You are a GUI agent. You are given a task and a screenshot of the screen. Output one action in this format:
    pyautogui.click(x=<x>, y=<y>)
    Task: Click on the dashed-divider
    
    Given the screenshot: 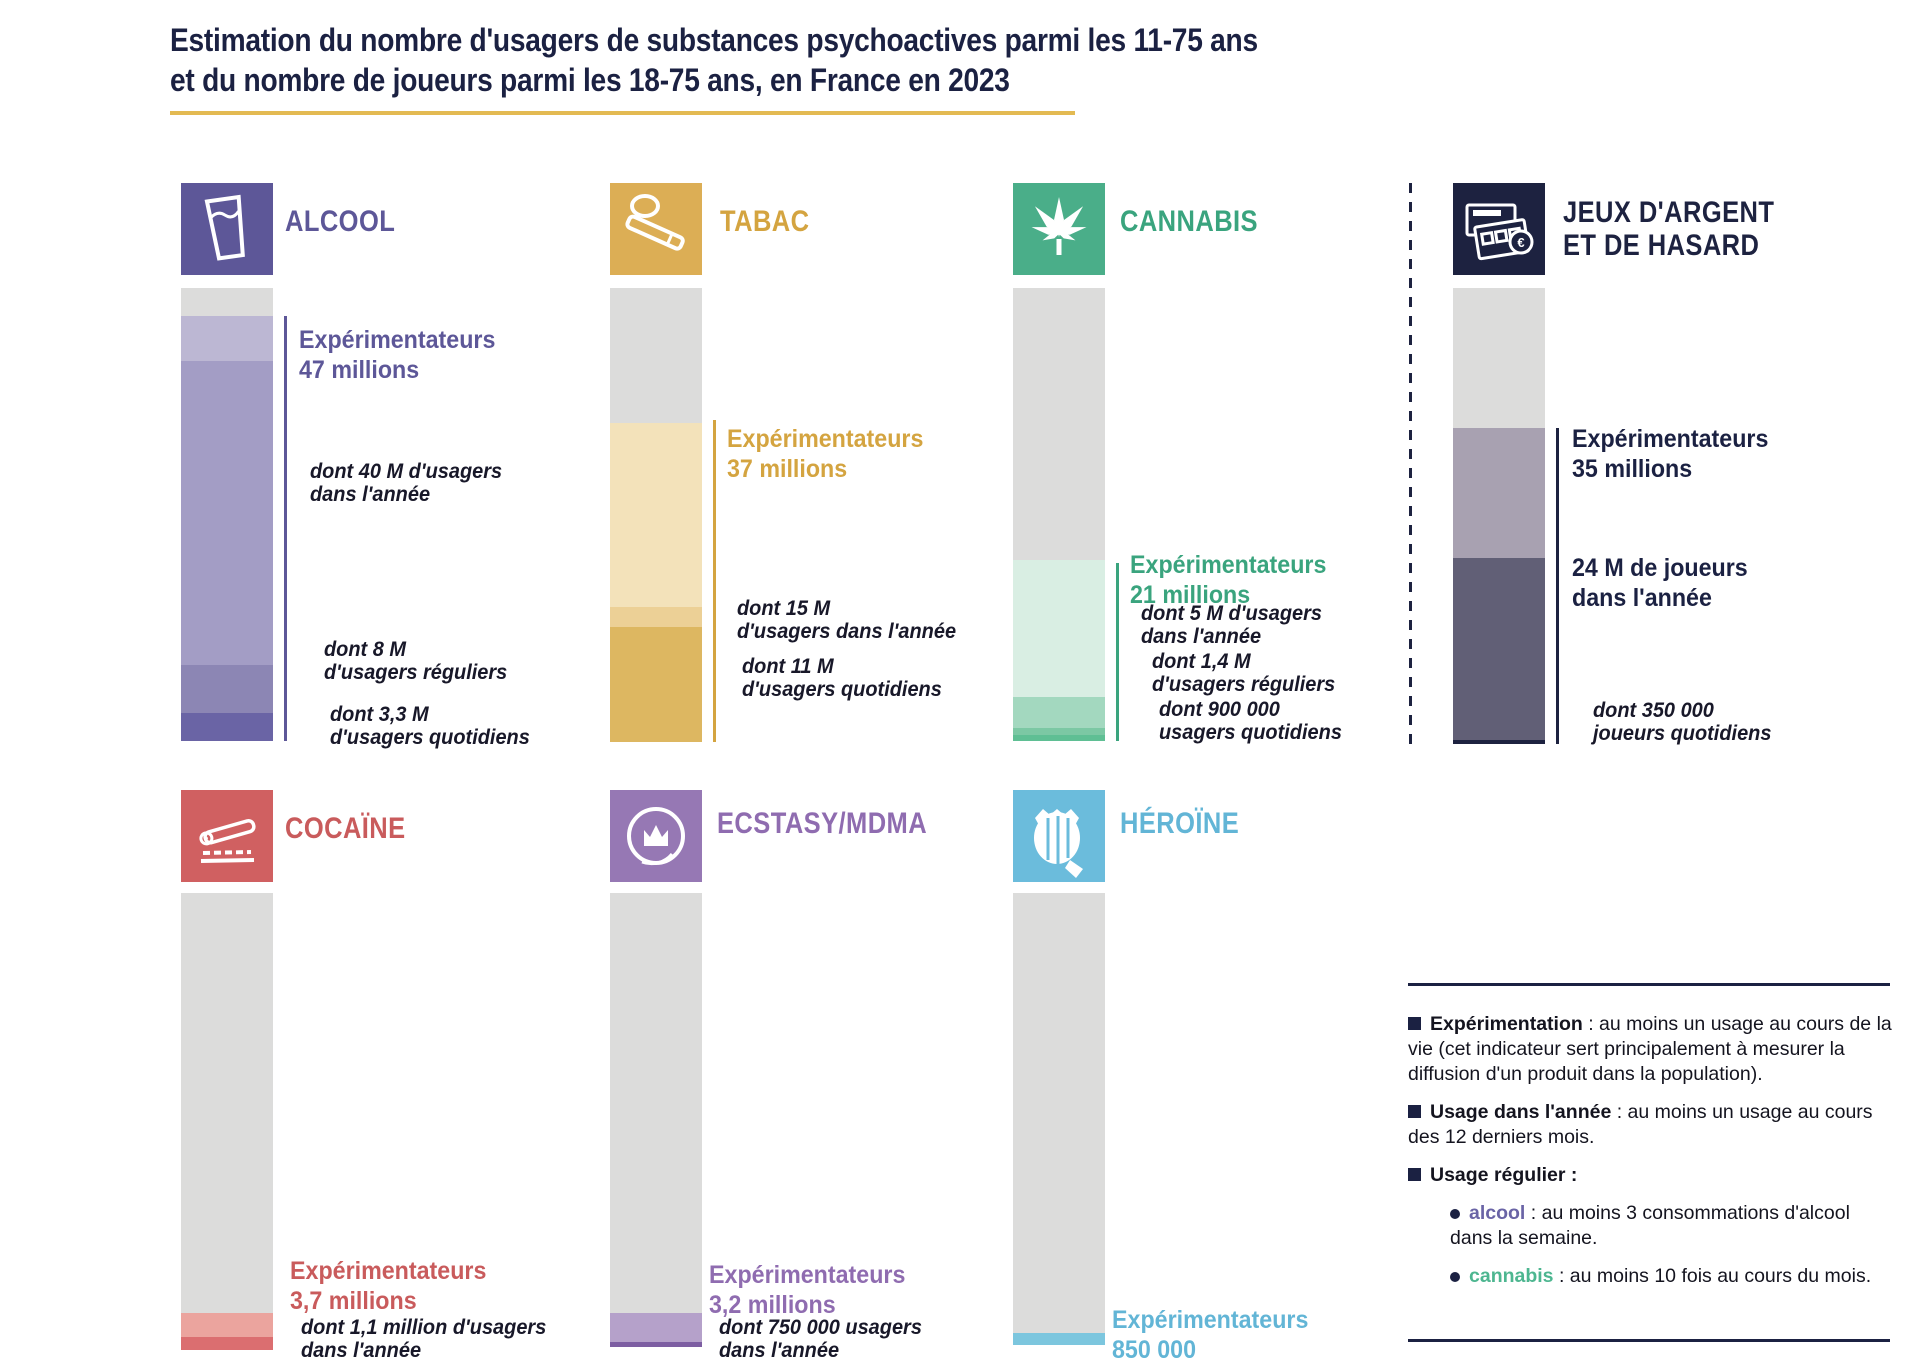 What is the action you would take?
    pyautogui.click(x=1410, y=468)
    